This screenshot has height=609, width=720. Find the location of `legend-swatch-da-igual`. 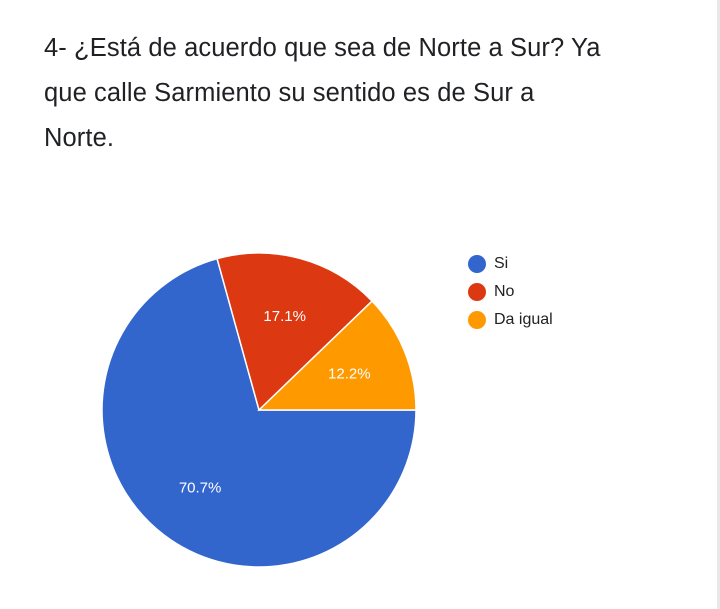

legend-swatch-da-igual is located at coordinates (477, 320).